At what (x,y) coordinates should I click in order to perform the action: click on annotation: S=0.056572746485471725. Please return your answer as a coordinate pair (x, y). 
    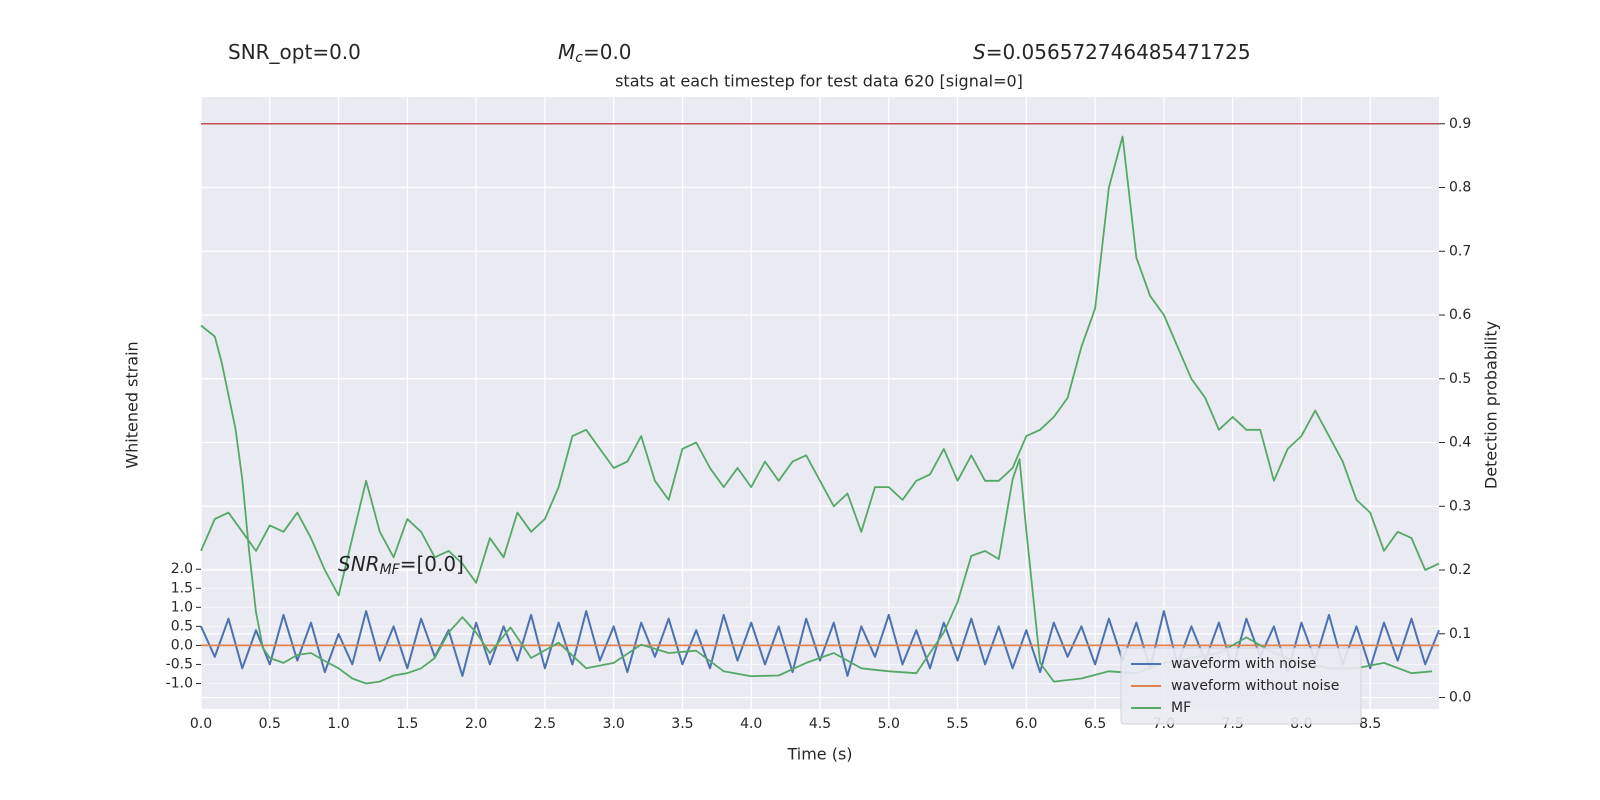
    Looking at the image, I should click on (1112, 52).